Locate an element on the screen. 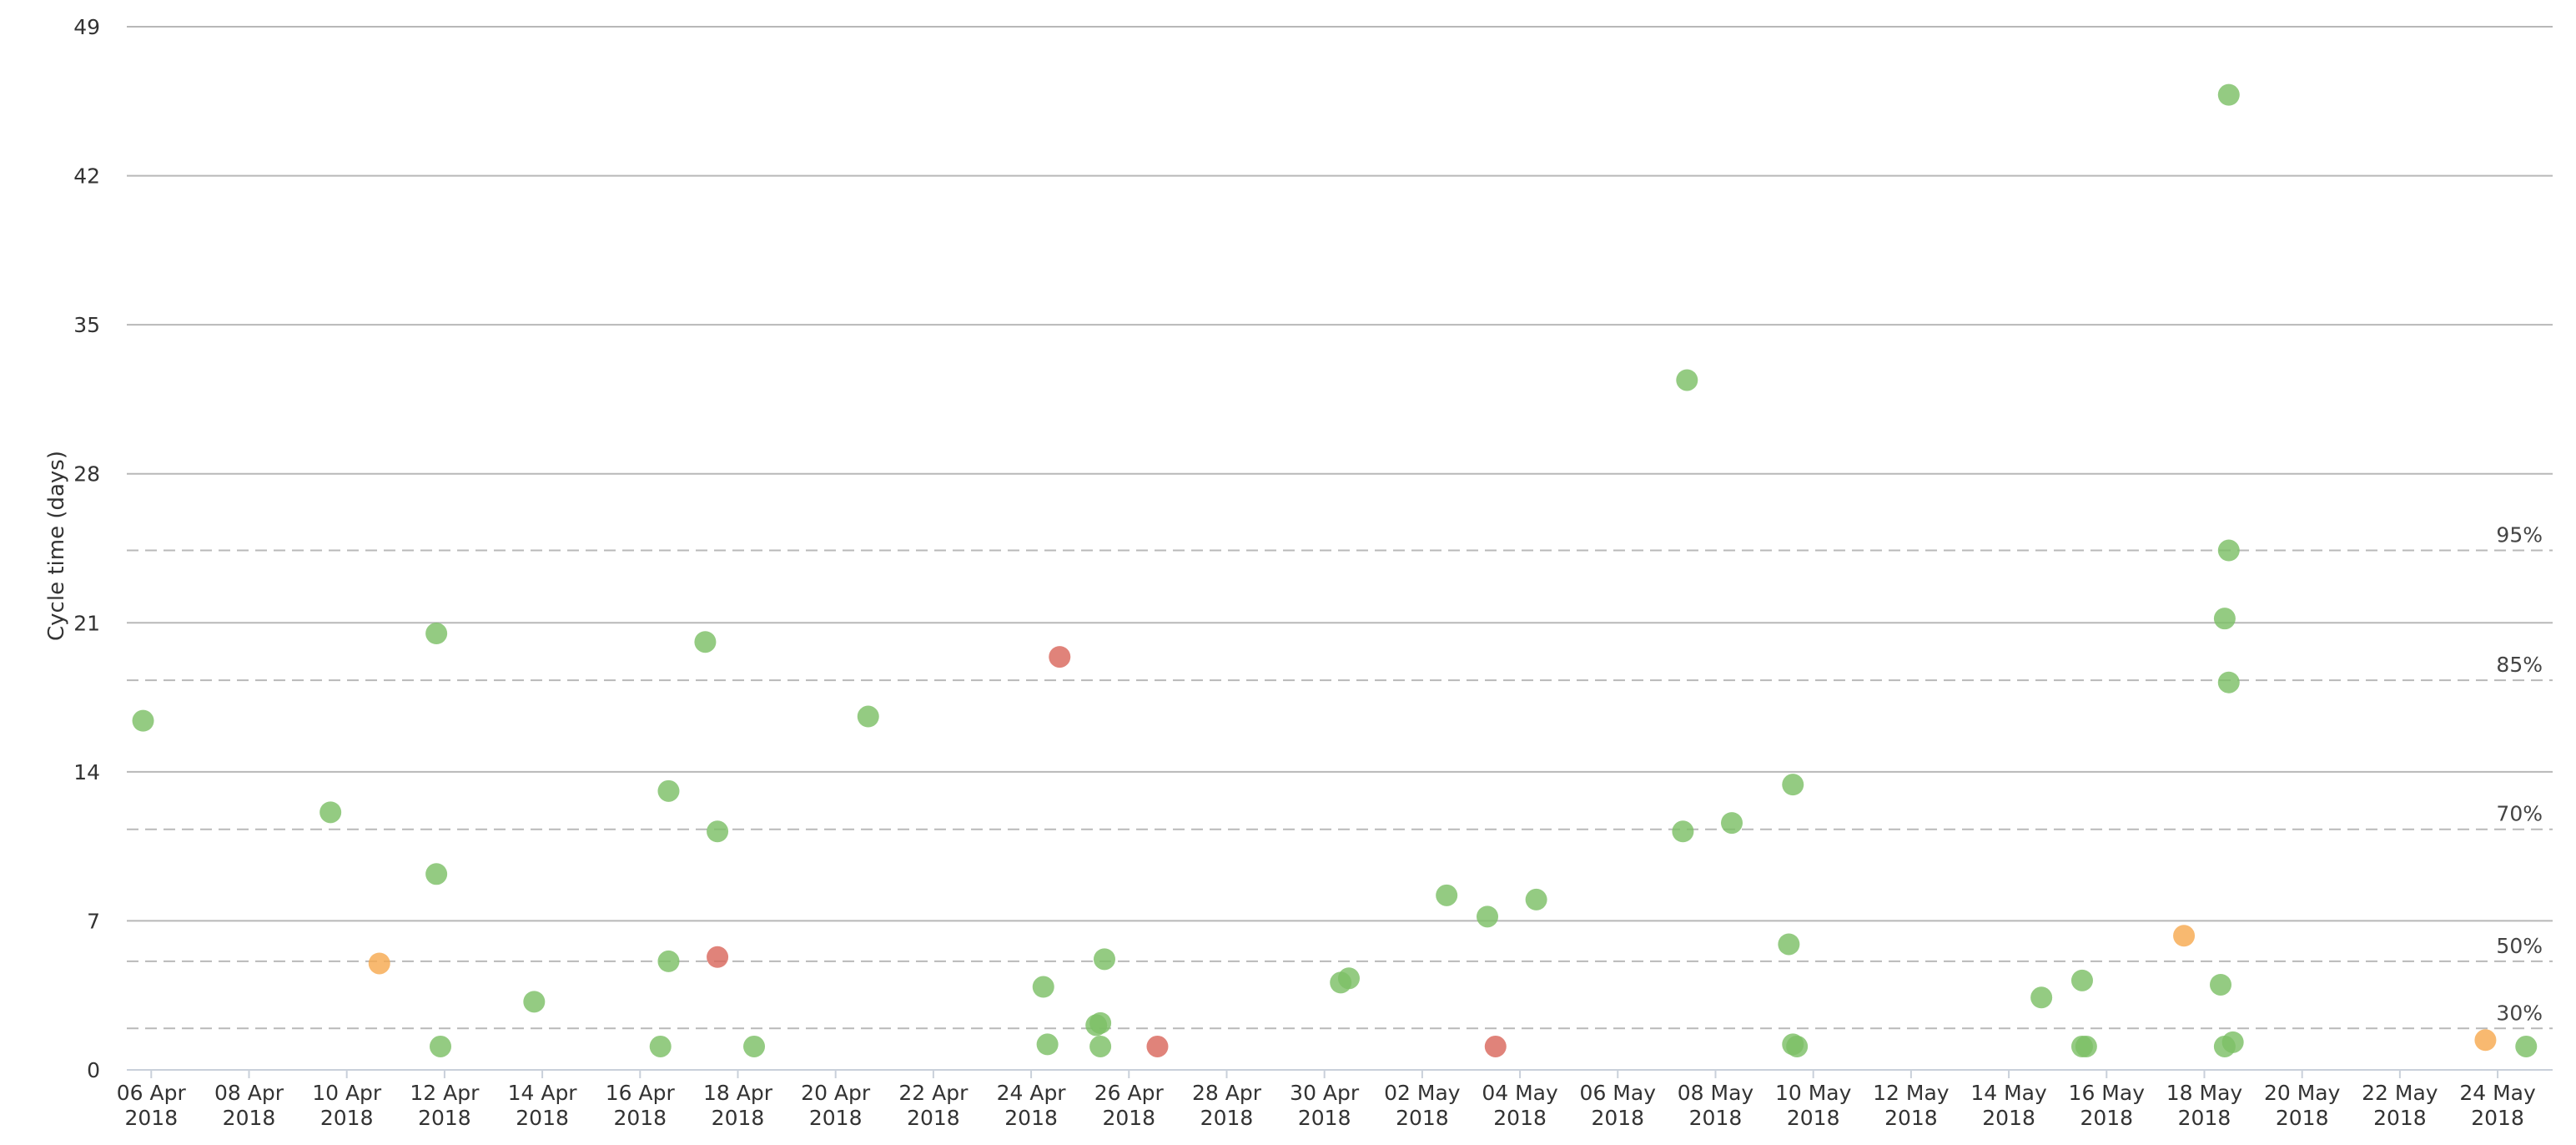 Image resolution: width=2576 pixels, height=1145 pixels. x-tick-label: 02 May 2018 is located at coordinates (1422, 1105).